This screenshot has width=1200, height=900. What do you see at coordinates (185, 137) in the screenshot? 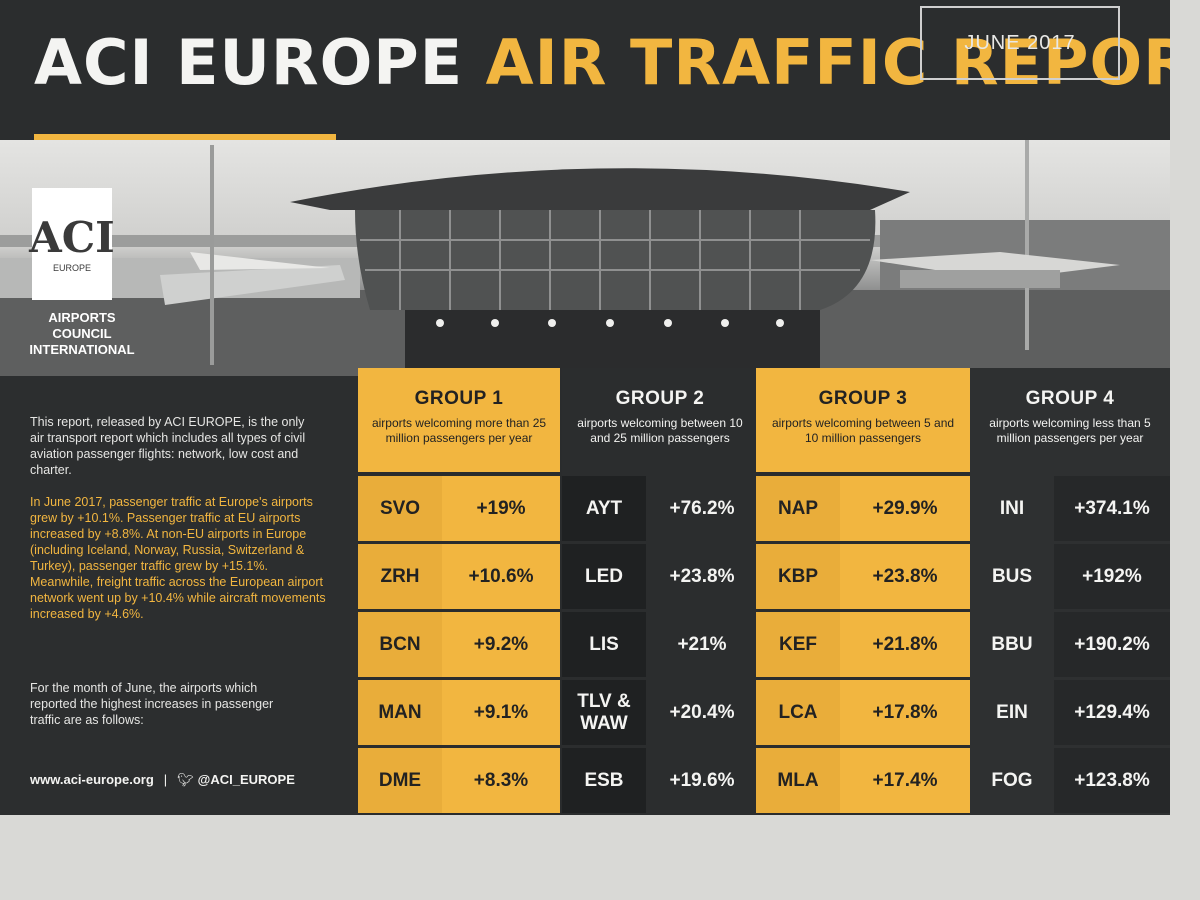
I see `title-underline` at bounding box center [185, 137].